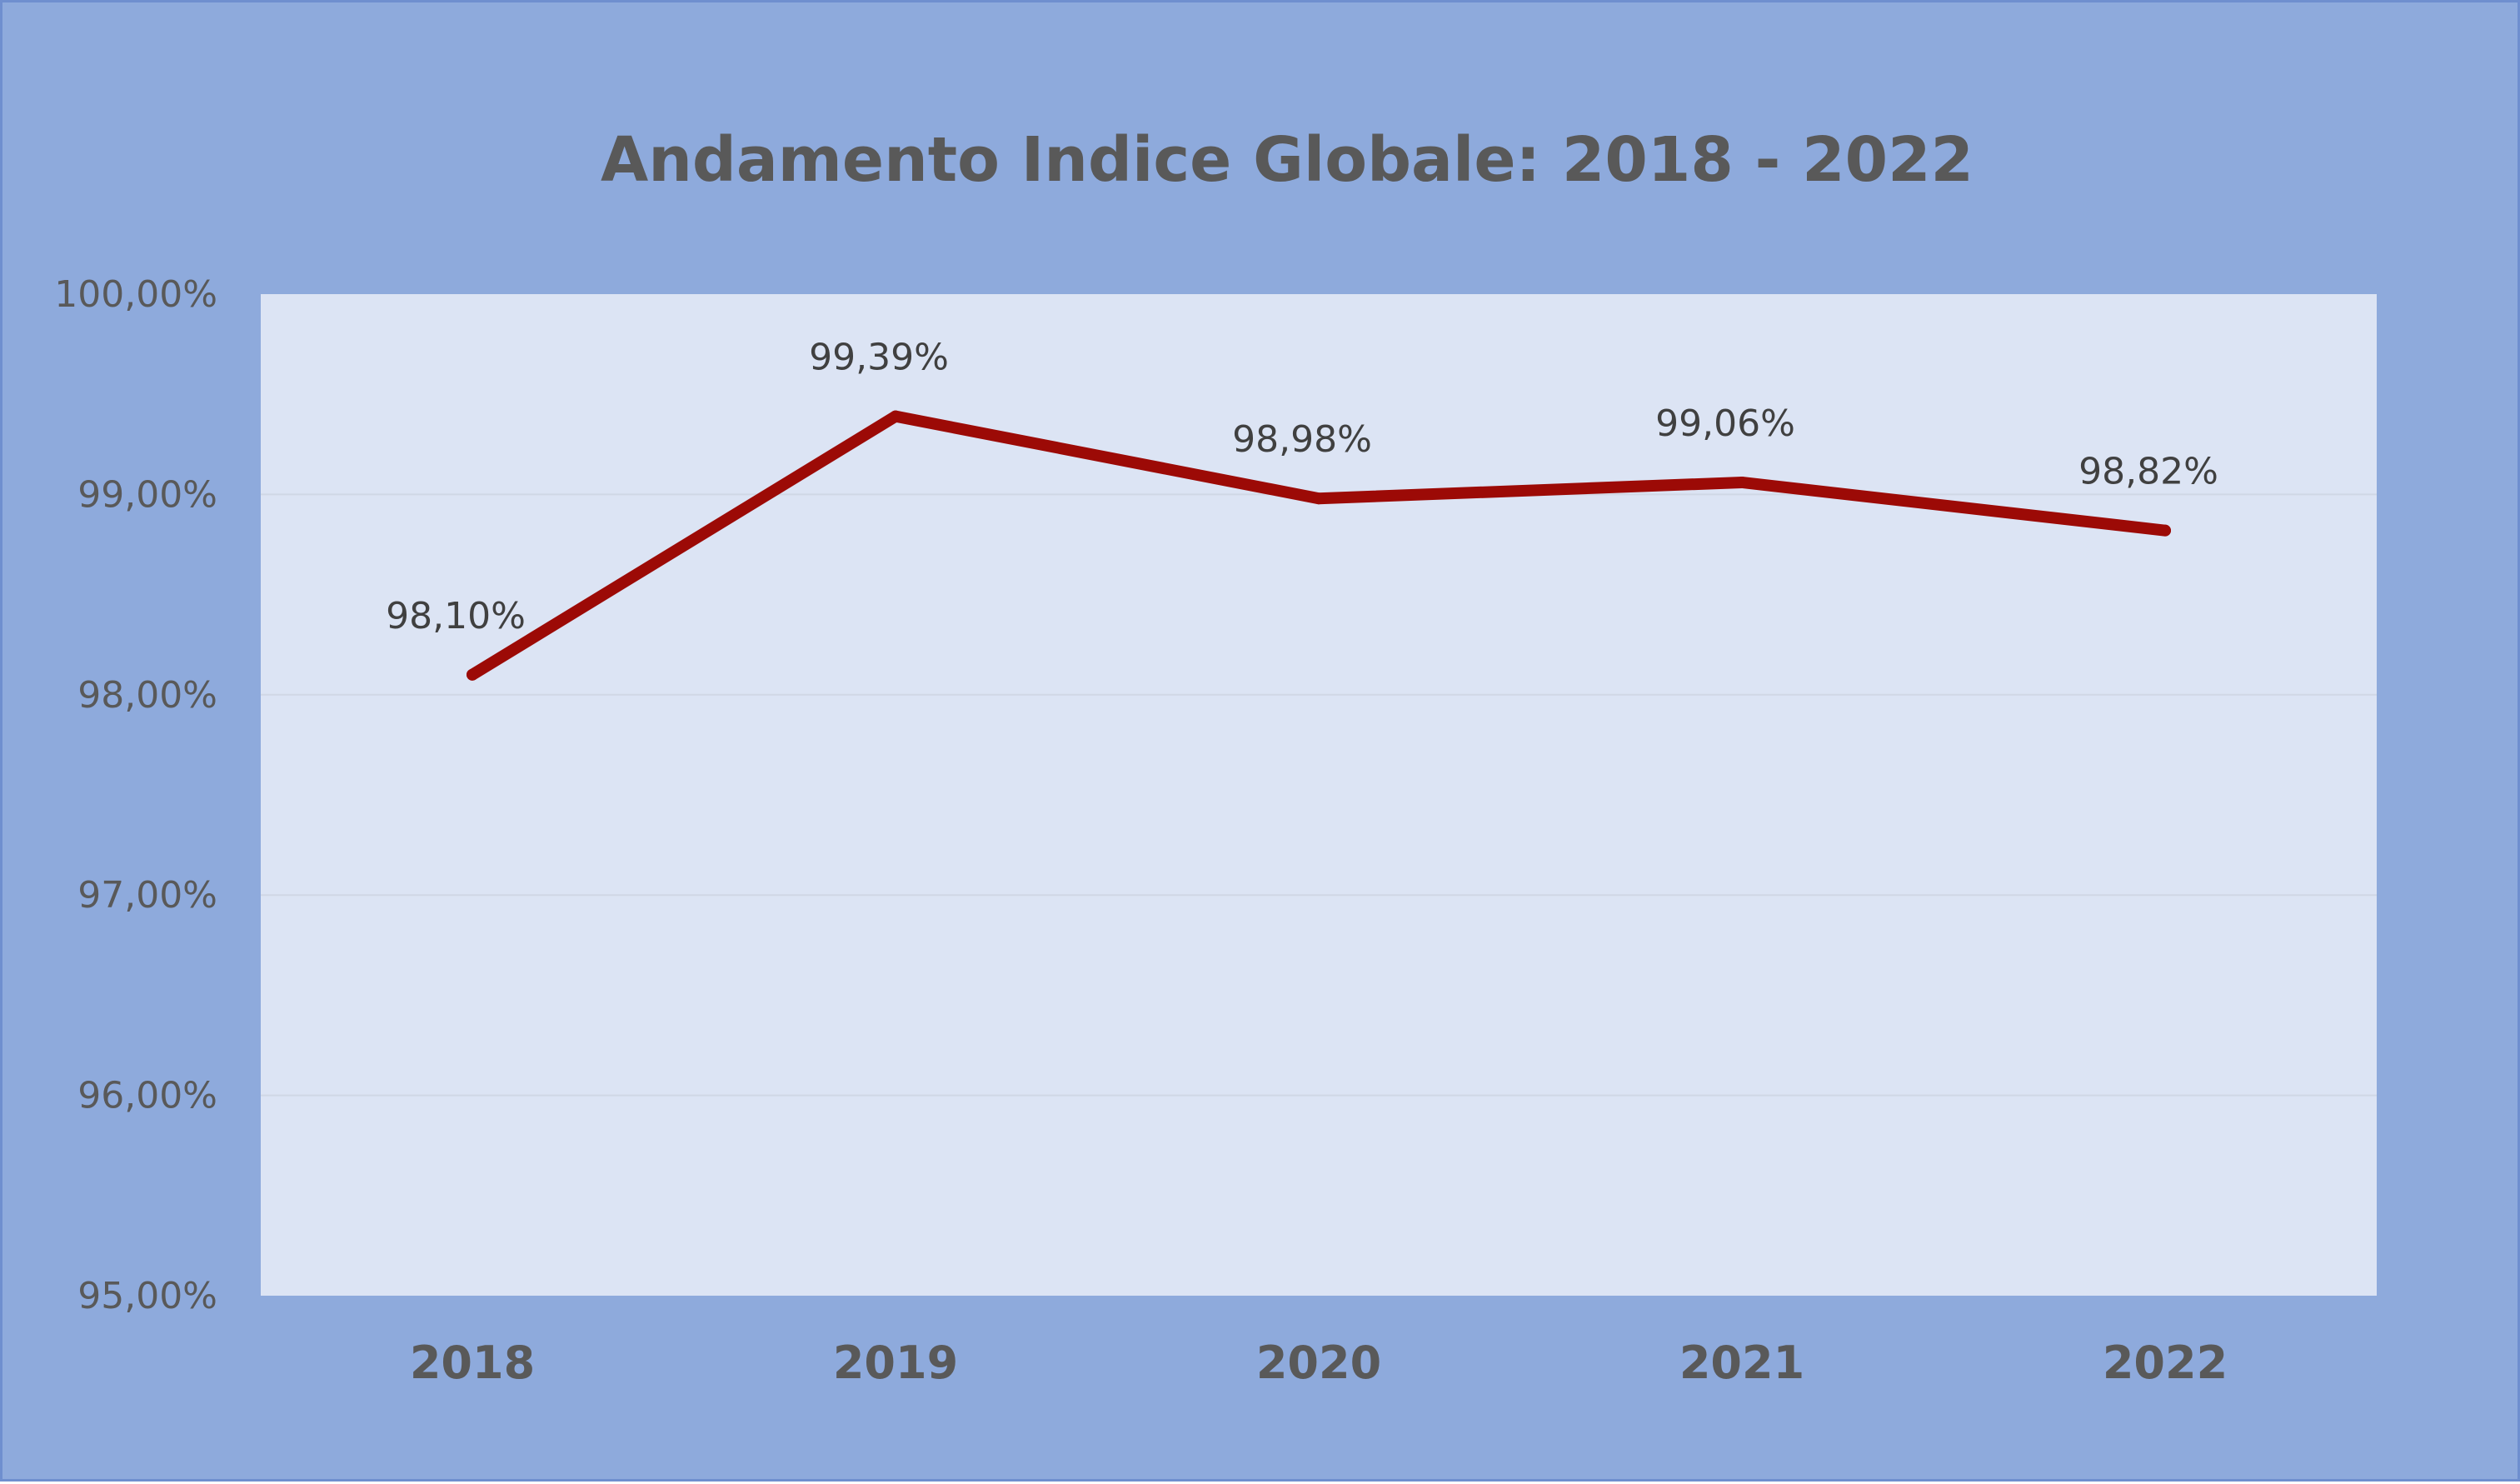  Describe the element at coordinates (147, 895) in the screenshot. I see `y-tick-label: 97,00%` at that location.